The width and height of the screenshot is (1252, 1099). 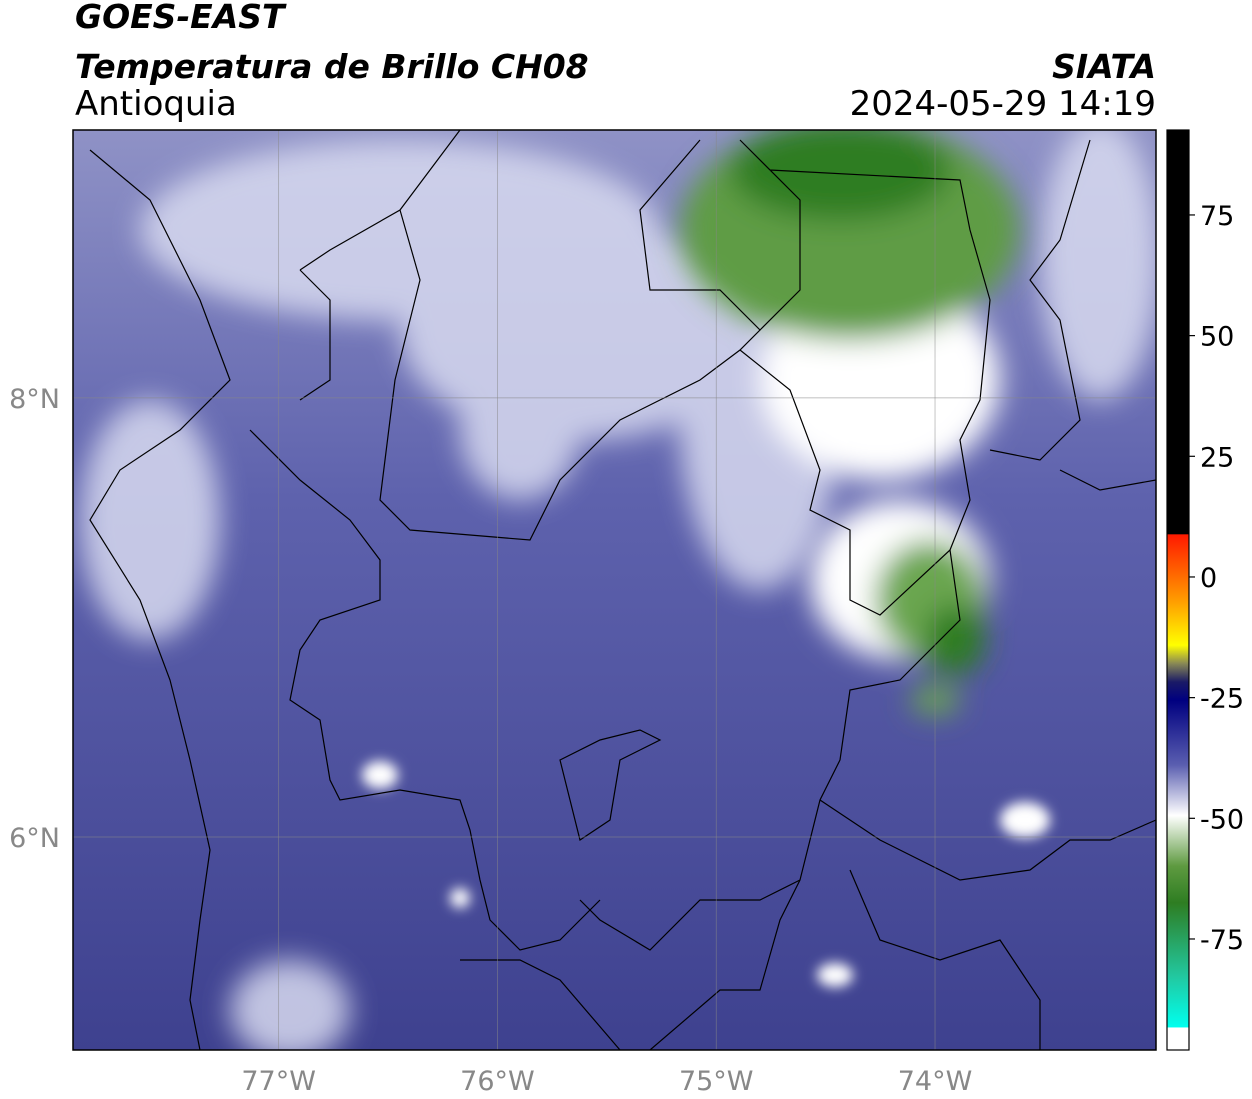 What do you see at coordinates (278, 1081) in the screenshot?
I see `x-tick-label: 77°W` at bounding box center [278, 1081].